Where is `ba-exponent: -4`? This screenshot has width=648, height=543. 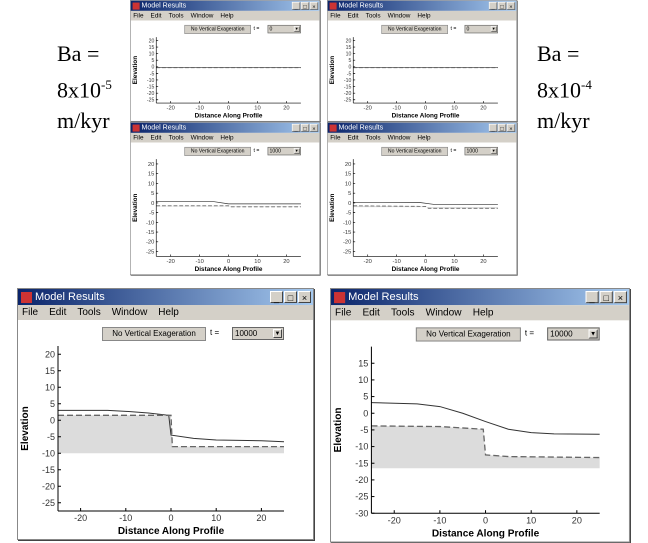 ba-exponent: -4 is located at coordinates (586, 84).